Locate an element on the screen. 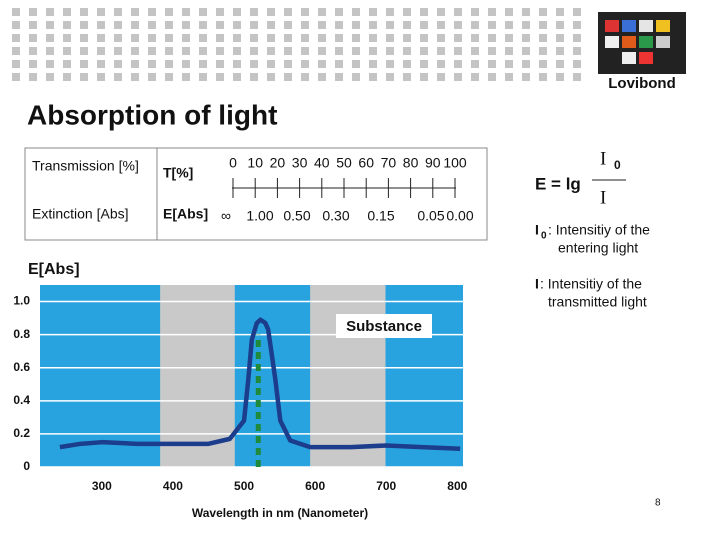 The width and height of the screenshot is (720, 540). t-value: 80 is located at coordinates (411, 163).